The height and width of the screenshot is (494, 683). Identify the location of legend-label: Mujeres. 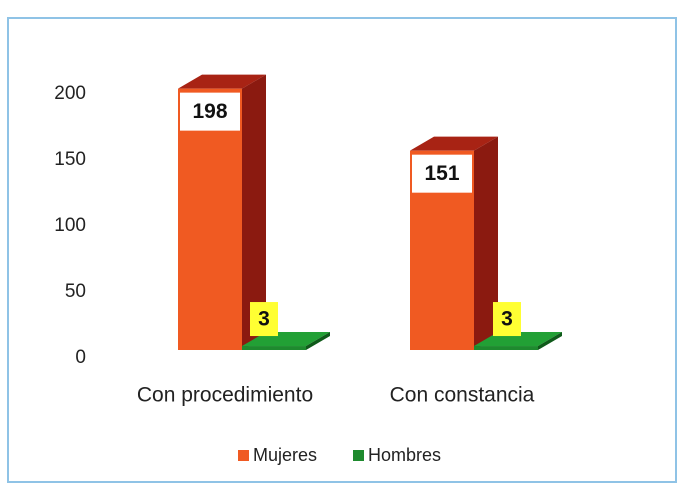
(285, 455).